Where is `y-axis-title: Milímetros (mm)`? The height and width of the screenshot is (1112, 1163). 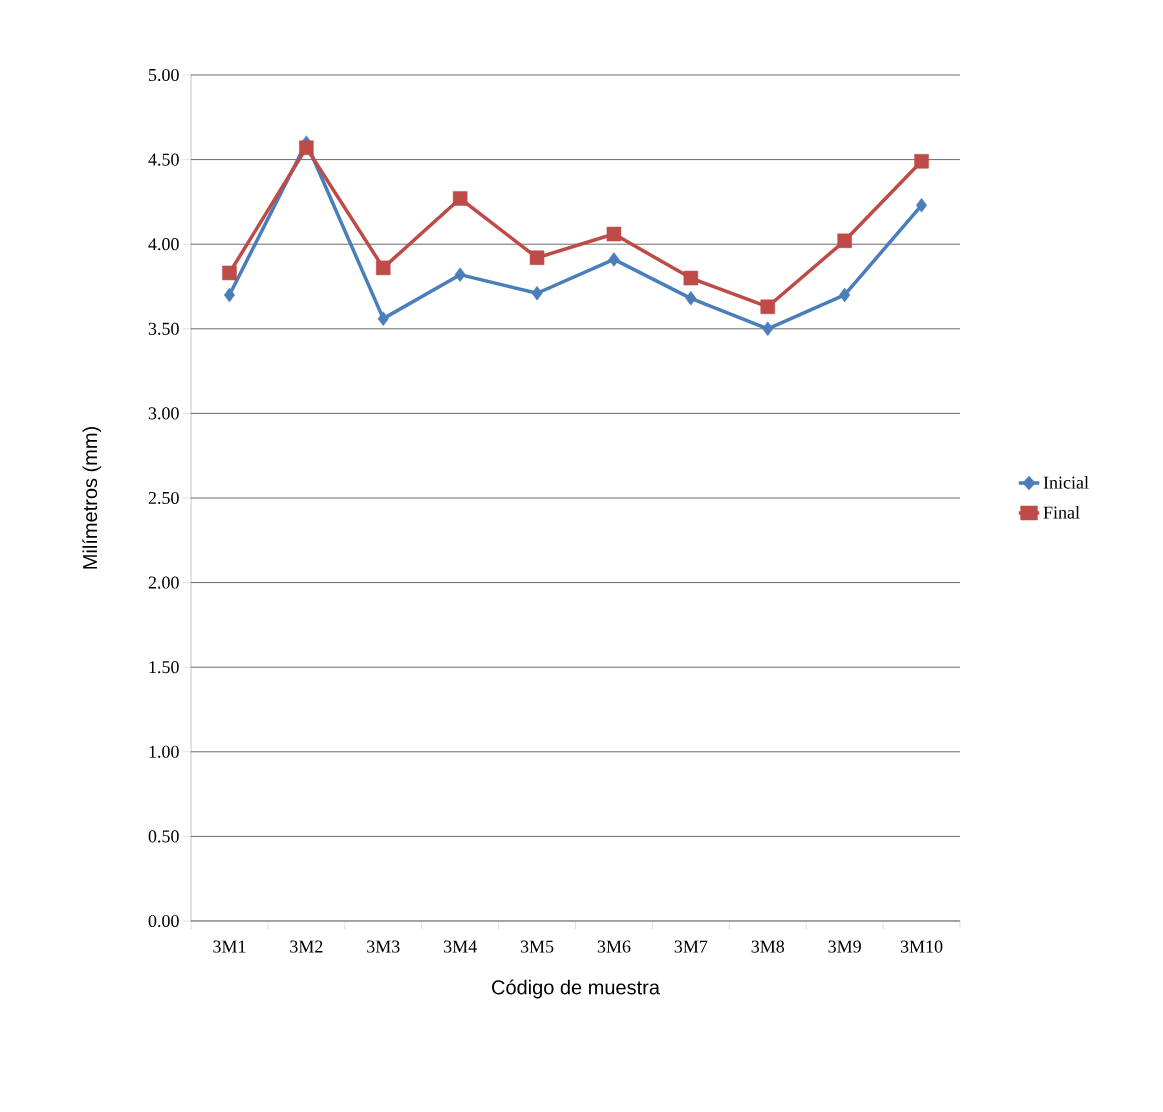 y-axis-title: Milímetros (mm) is located at coordinates (92, 498).